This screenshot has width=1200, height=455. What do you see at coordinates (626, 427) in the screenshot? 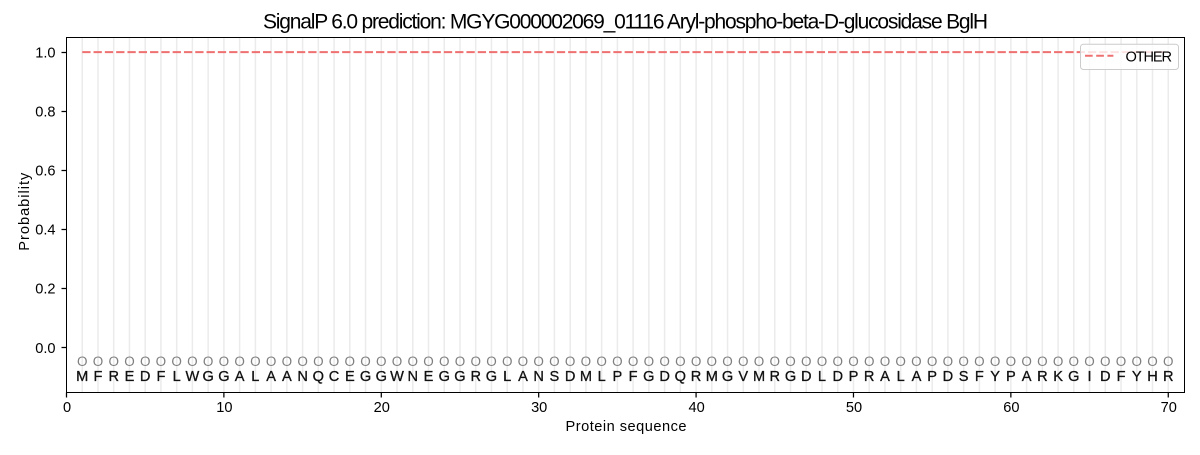
I see `svg-text: Protein sequence` at bounding box center [626, 427].